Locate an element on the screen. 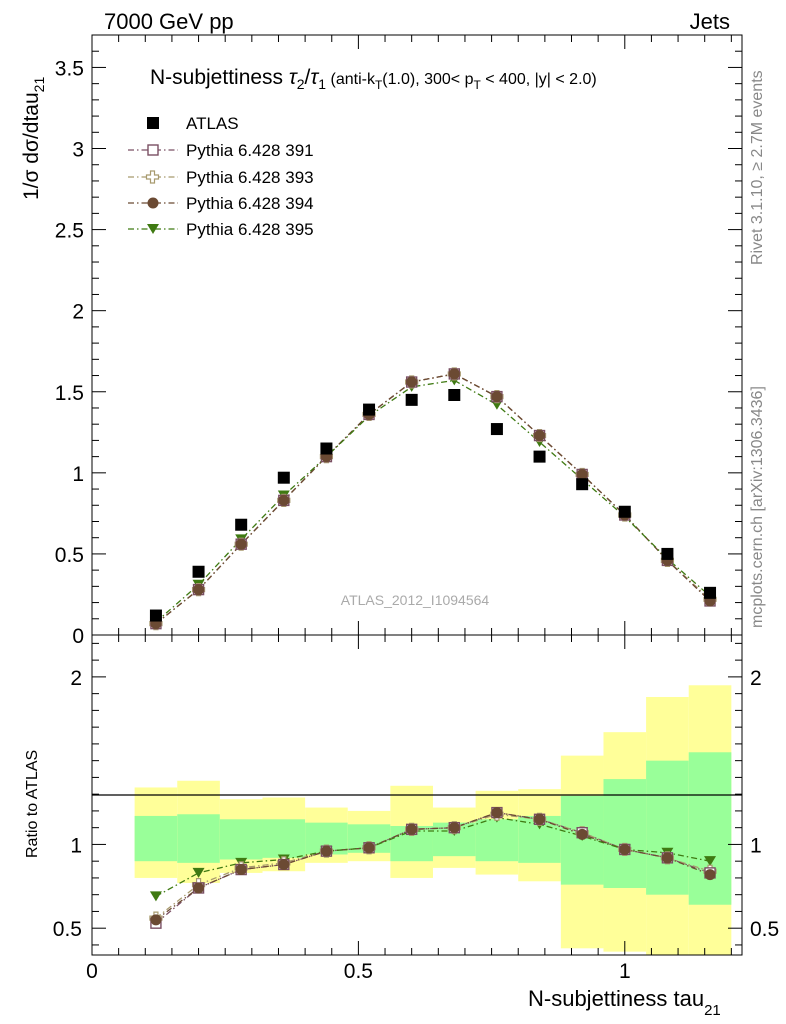 The image size is (786, 1024). main-y-tick-label: 1 is located at coordinates (78, 474).